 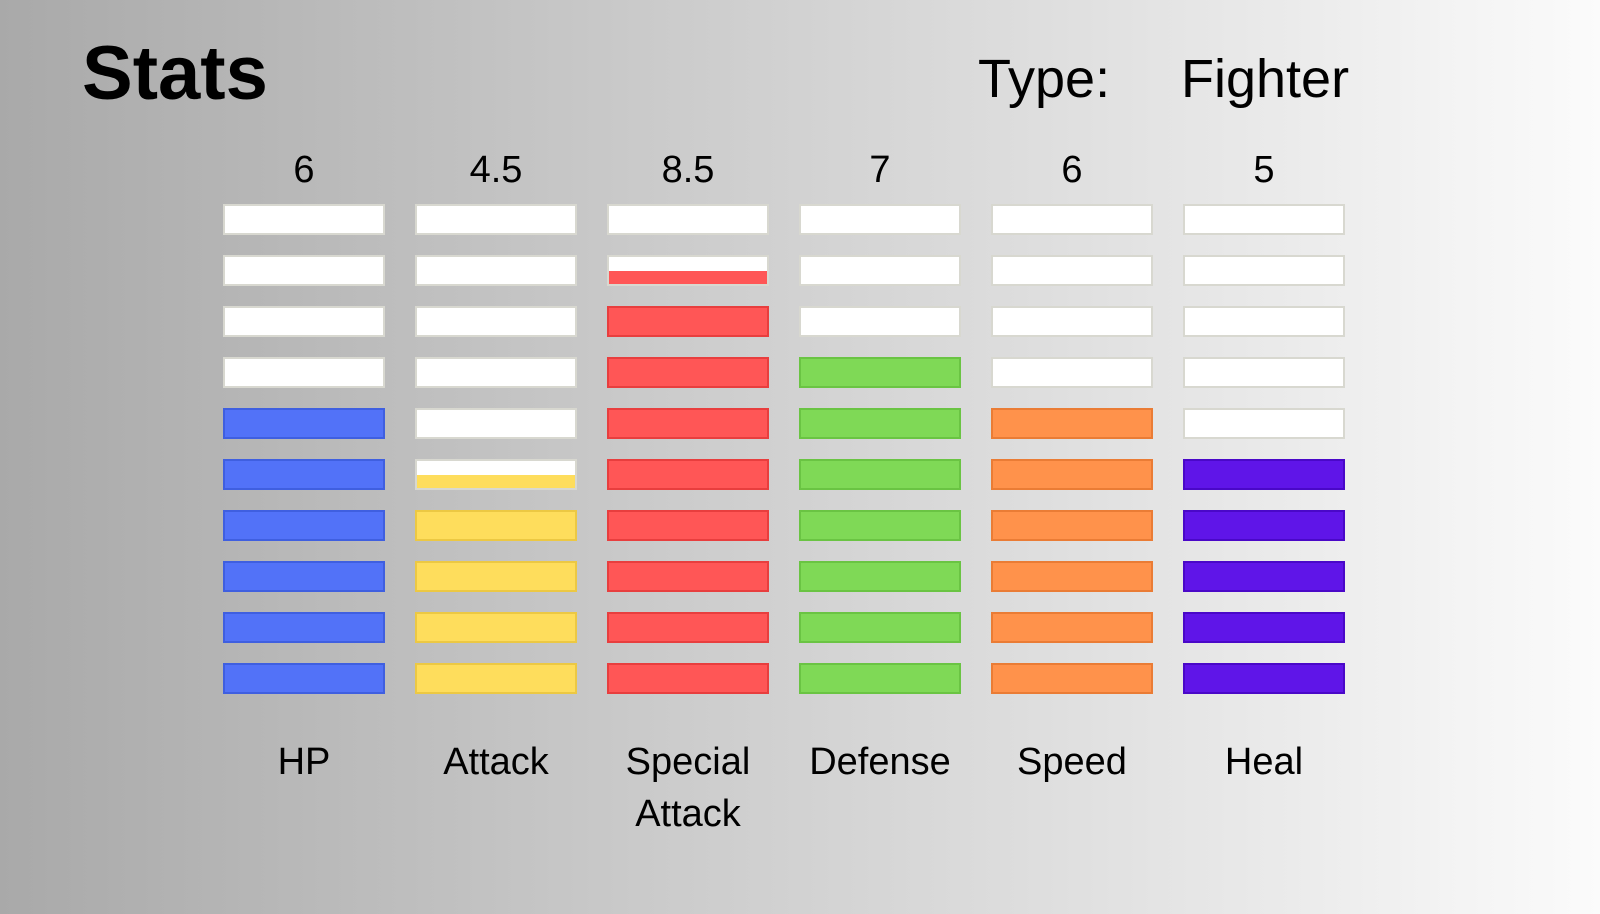 What do you see at coordinates (1264, 762) in the screenshot?
I see `stat-label: Heal` at bounding box center [1264, 762].